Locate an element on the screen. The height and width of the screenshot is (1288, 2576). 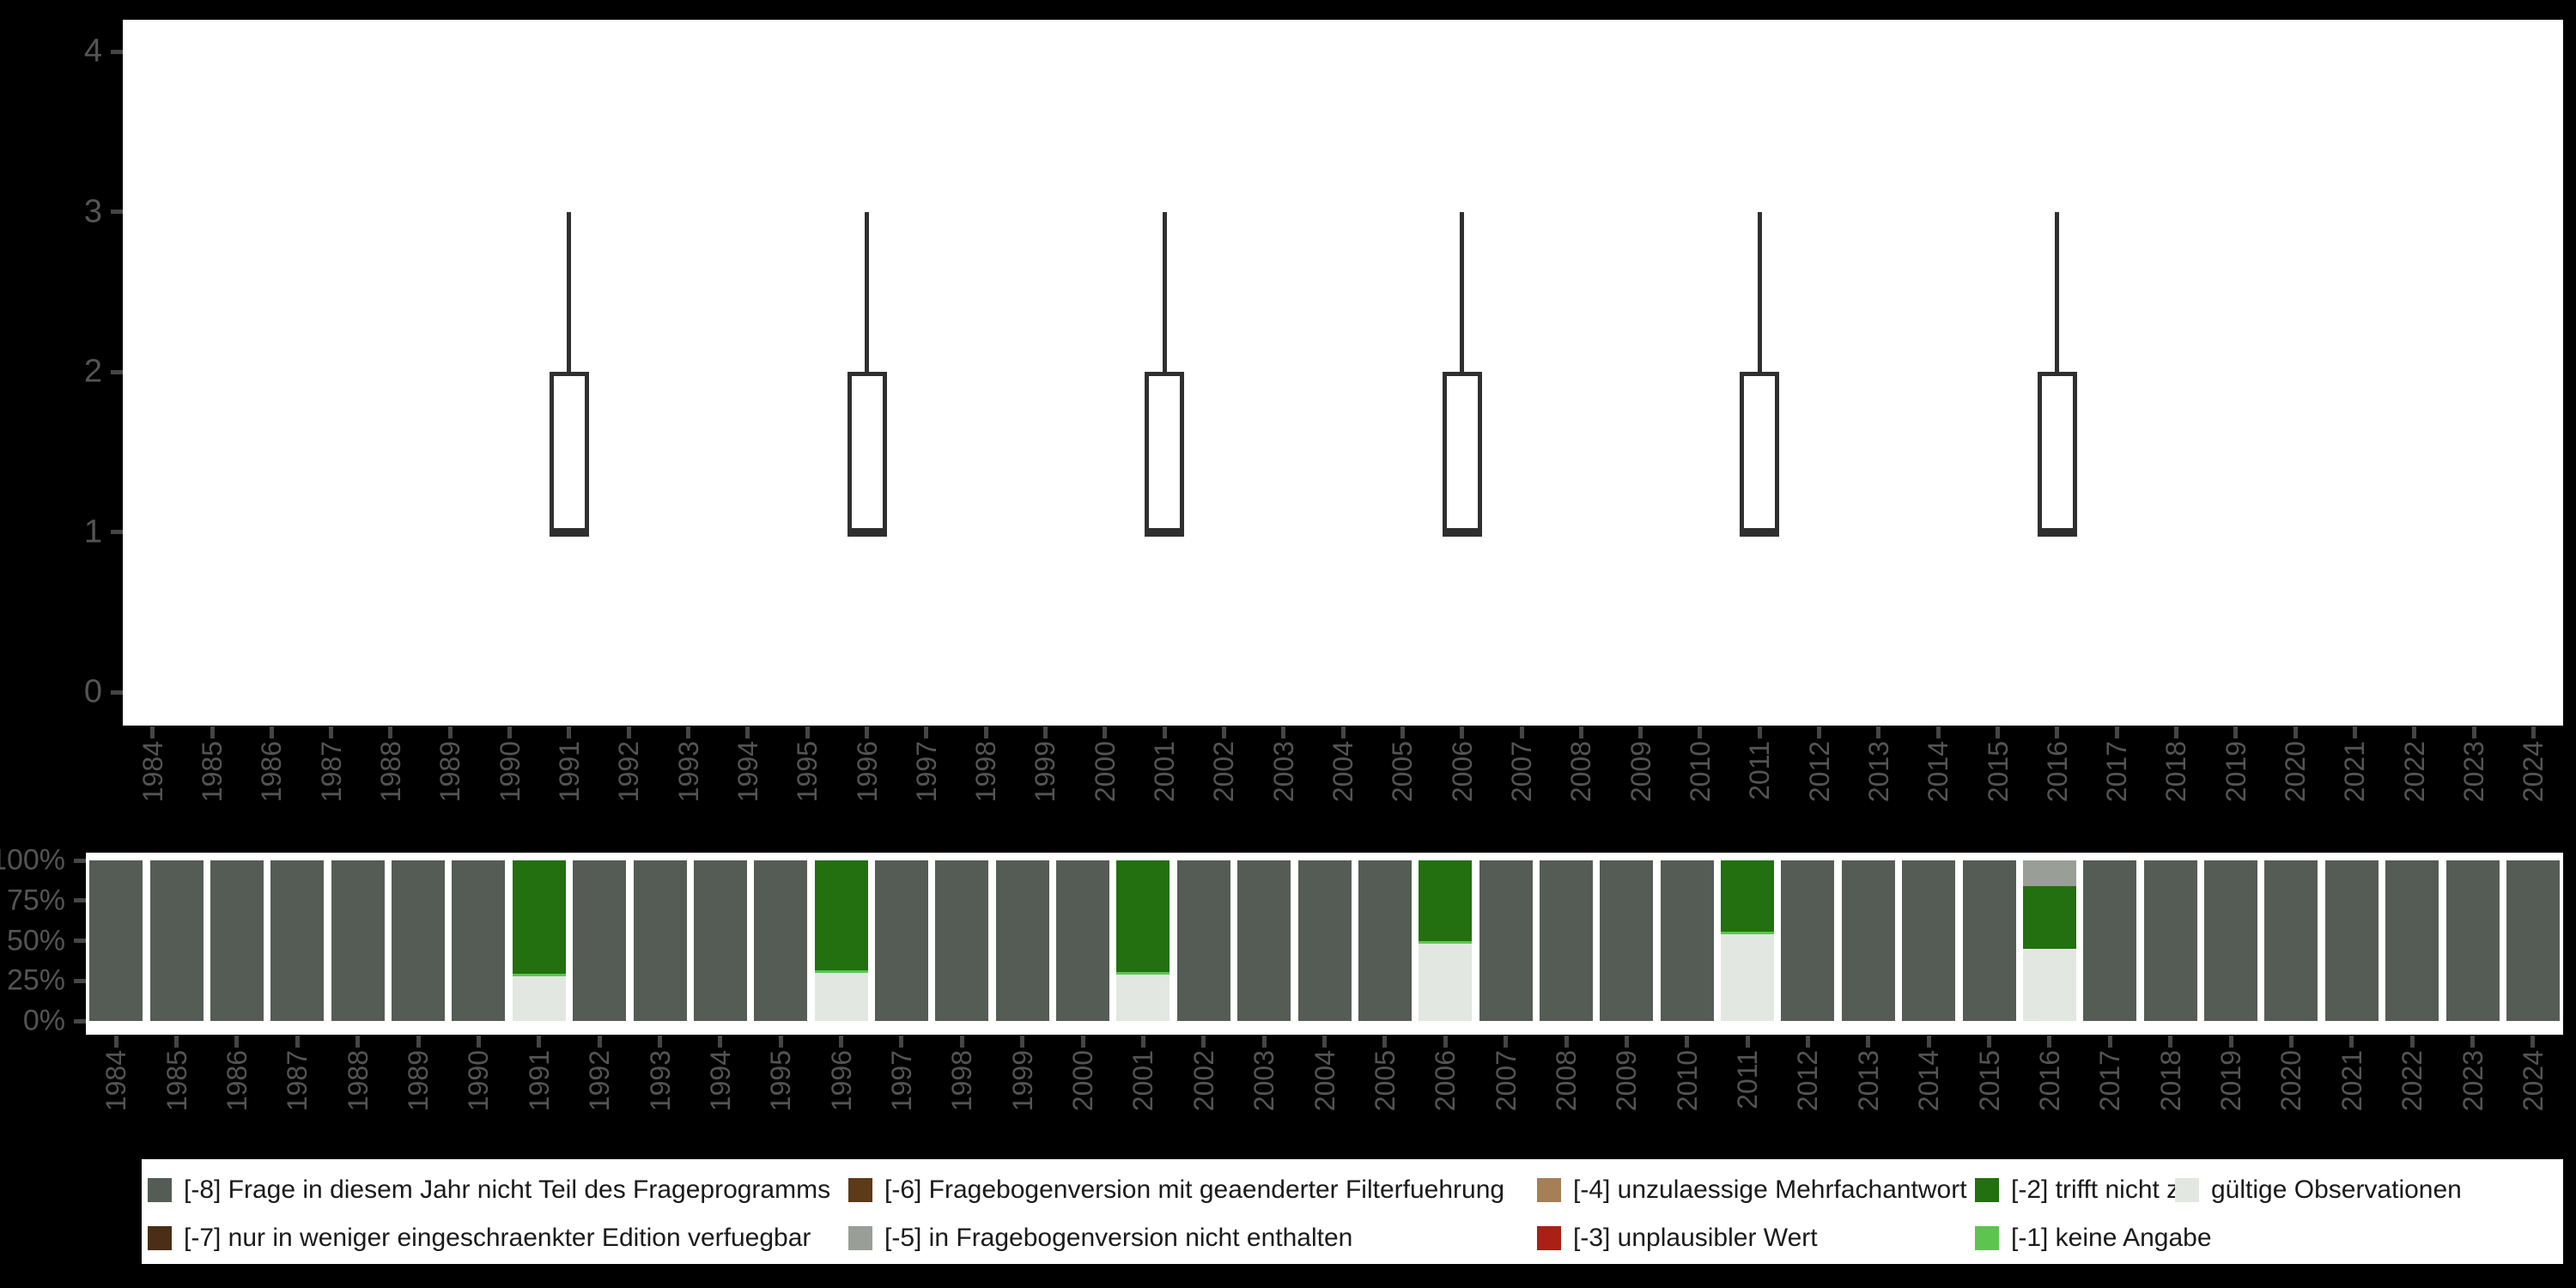
bar-segment-2013--8 is located at coordinates (1868, 940).